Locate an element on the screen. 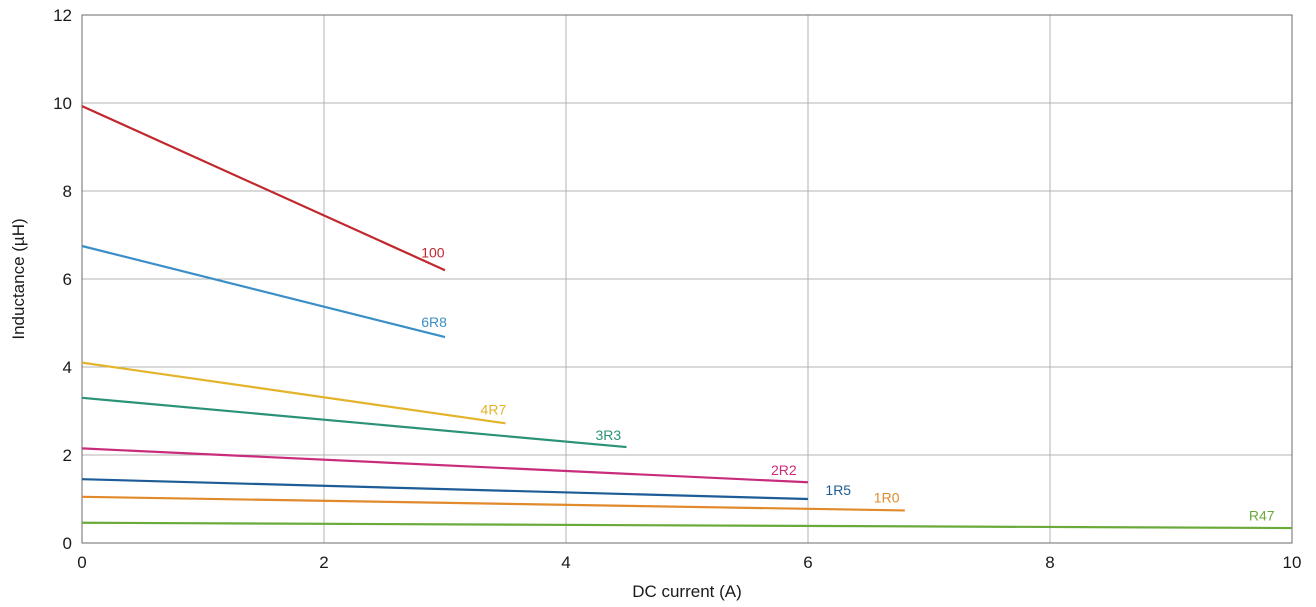  y-axis-title: Inductance (µH) is located at coordinates (18, 278).